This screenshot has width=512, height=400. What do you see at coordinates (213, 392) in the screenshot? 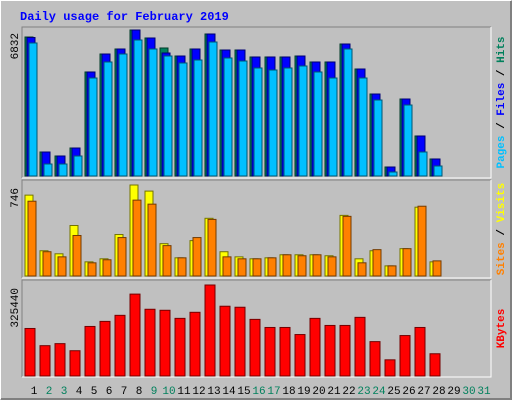
I see `x-tick-label: 13` at bounding box center [213, 392].